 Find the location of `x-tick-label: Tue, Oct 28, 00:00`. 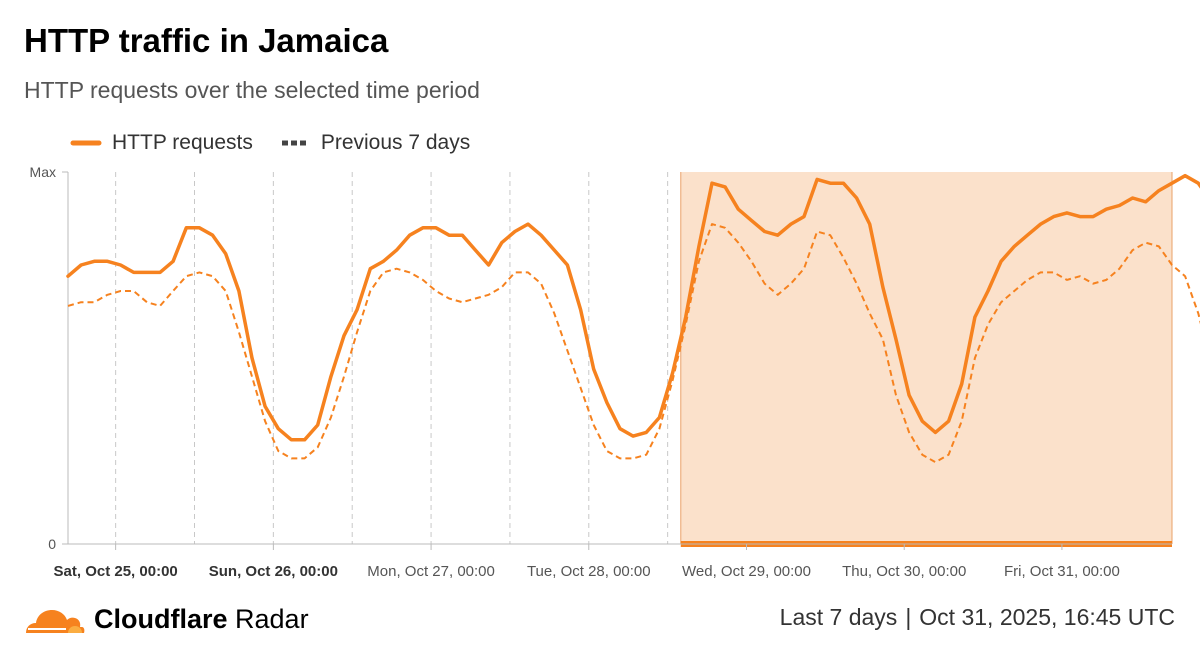

x-tick-label: Tue, Oct 28, 00:00 is located at coordinates (589, 571).